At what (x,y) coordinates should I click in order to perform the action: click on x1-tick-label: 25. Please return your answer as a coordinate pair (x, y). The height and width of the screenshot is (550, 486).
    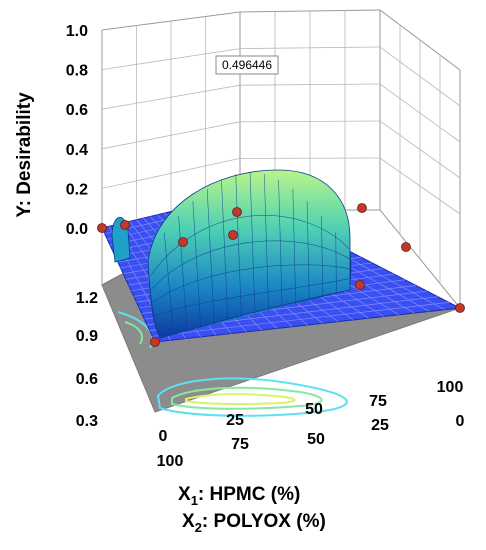
    Looking at the image, I should click on (235, 420).